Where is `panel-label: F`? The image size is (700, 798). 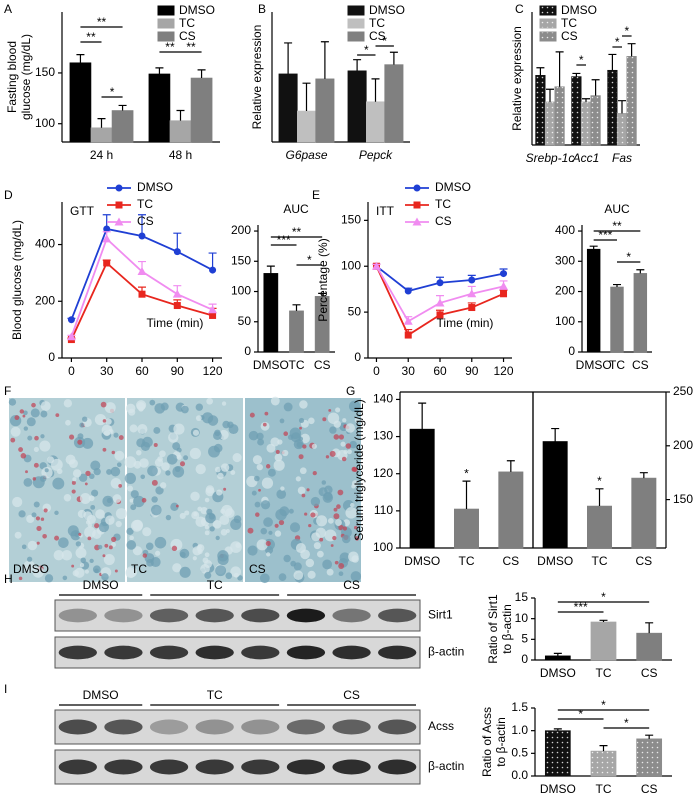
panel-label: F is located at coordinates (7, 391).